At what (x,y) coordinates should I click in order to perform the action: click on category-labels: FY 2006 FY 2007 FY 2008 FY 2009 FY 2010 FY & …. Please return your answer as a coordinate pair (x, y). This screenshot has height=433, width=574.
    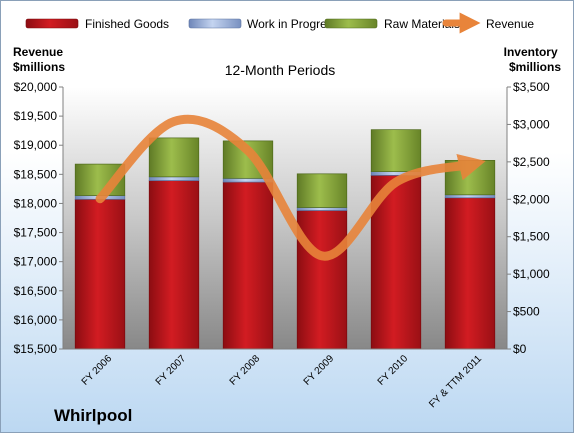
    Looking at the image, I should click on (282, 381).